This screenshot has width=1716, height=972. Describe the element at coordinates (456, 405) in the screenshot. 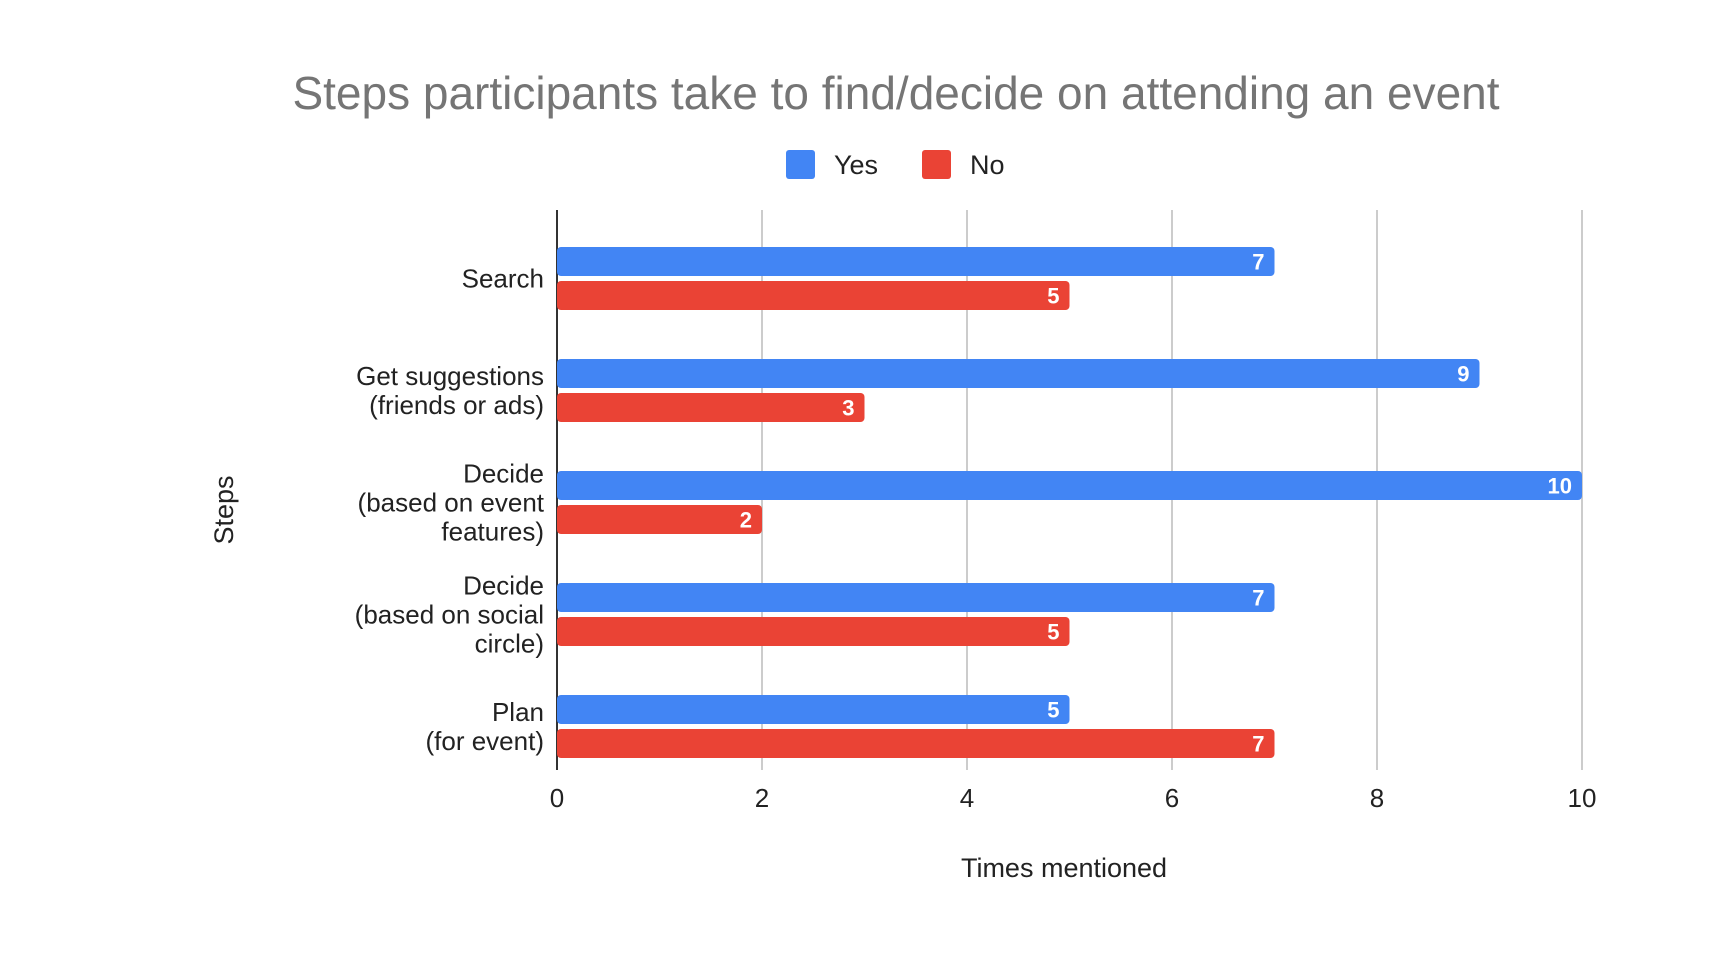

I see `category-label-line: (friends or ads)` at that location.